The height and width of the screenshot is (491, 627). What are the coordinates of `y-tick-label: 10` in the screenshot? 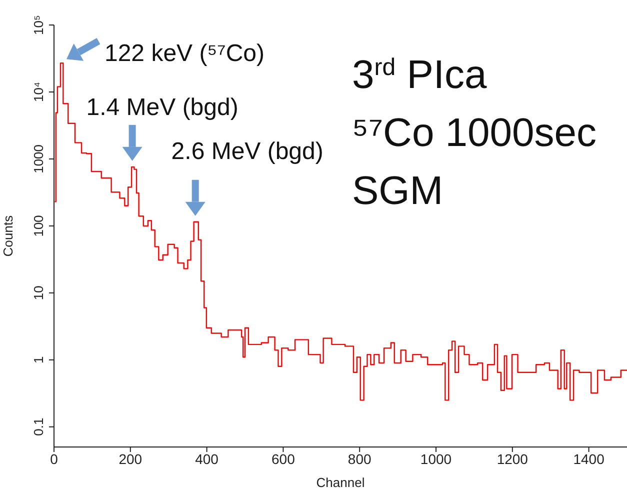 It's located at (38, 293).